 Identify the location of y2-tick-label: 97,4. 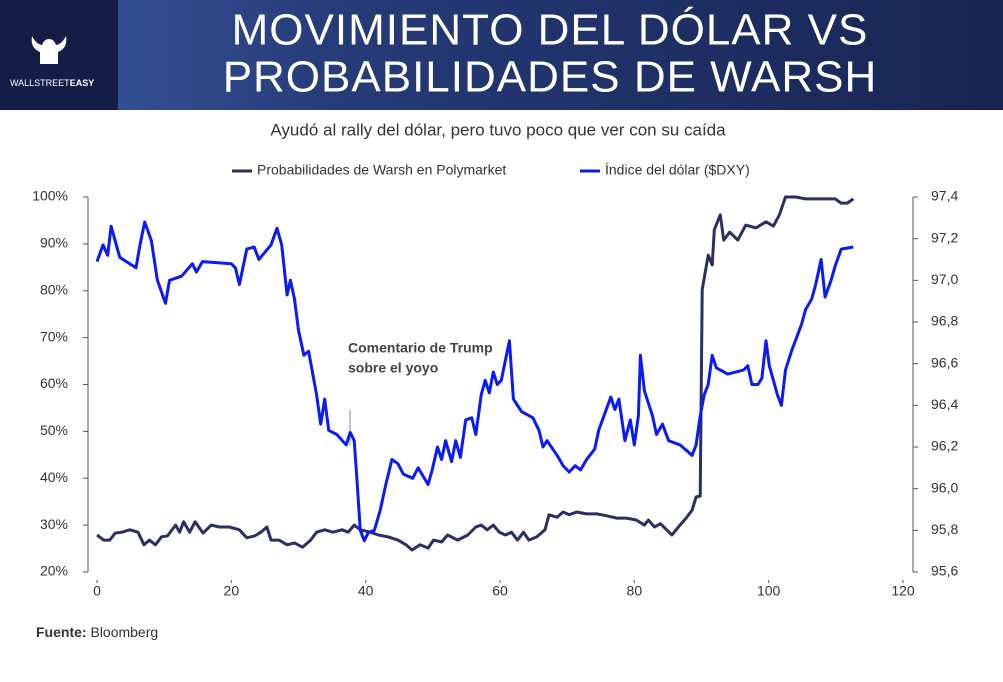
(944, 196).